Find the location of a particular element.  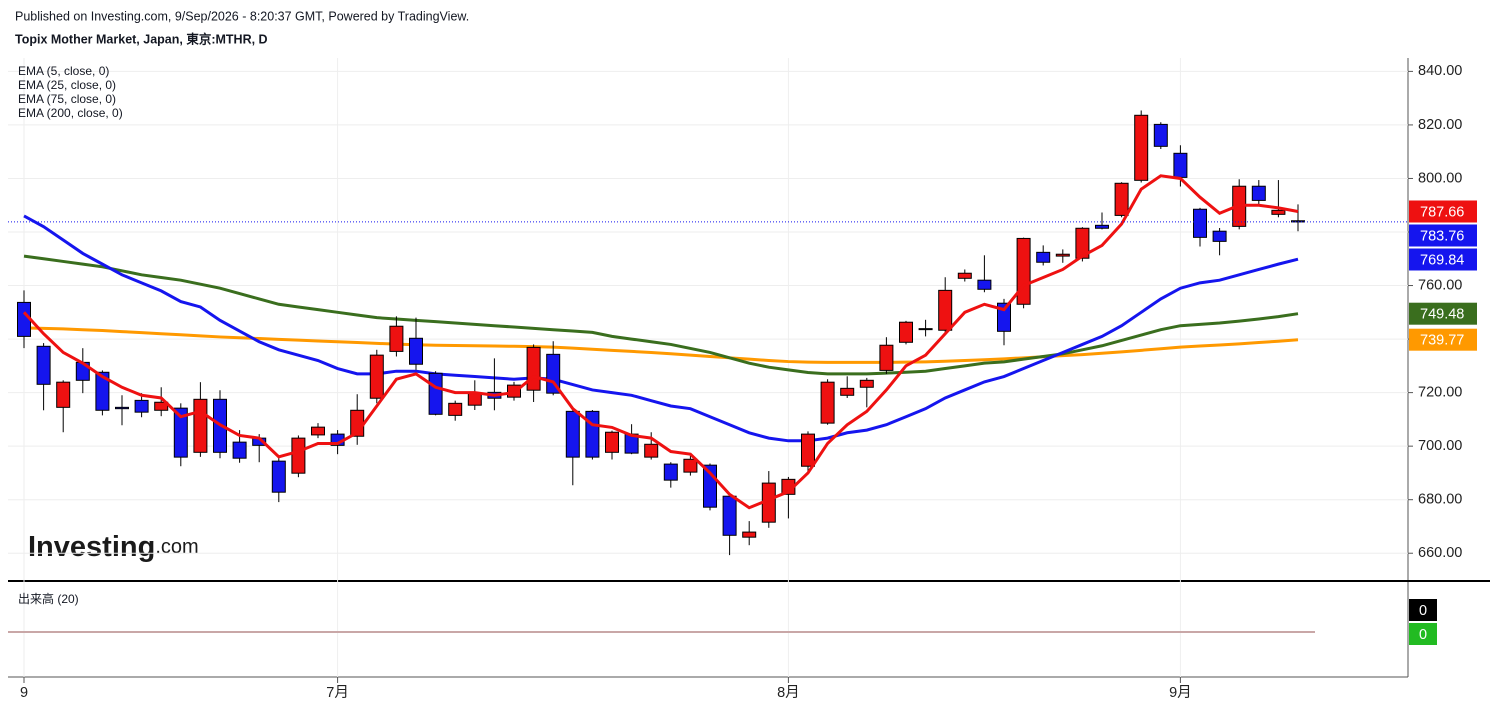

y-tick-label: 680.00 is located at coordinates (1440, 500).